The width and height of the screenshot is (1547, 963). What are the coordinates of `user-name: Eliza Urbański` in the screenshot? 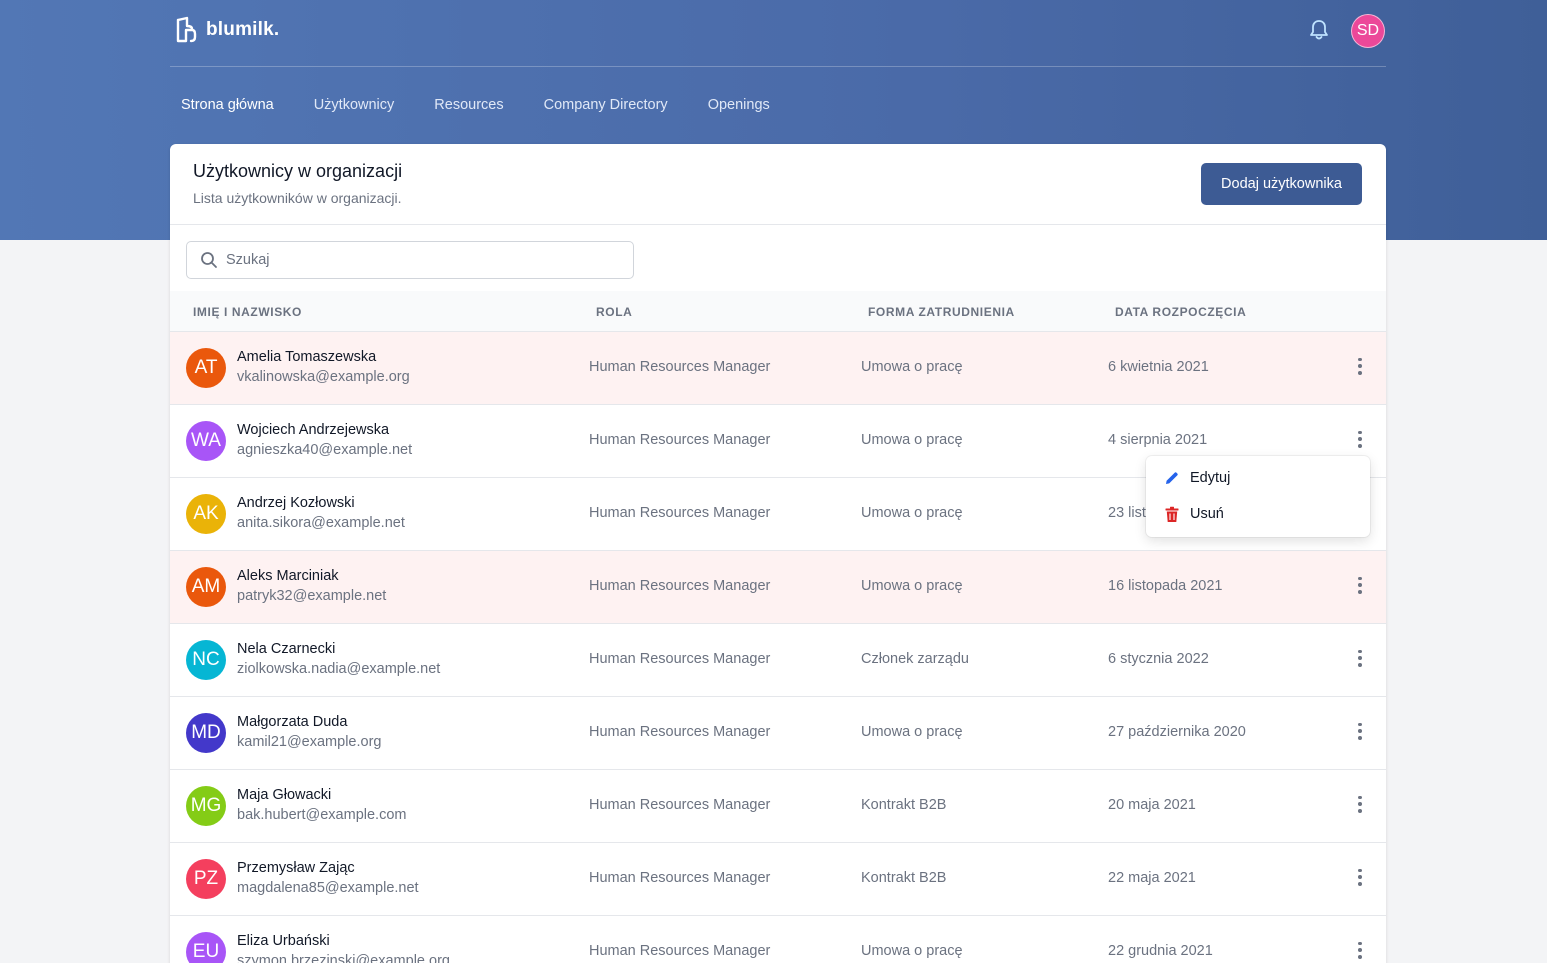 It's located at (283, 941).